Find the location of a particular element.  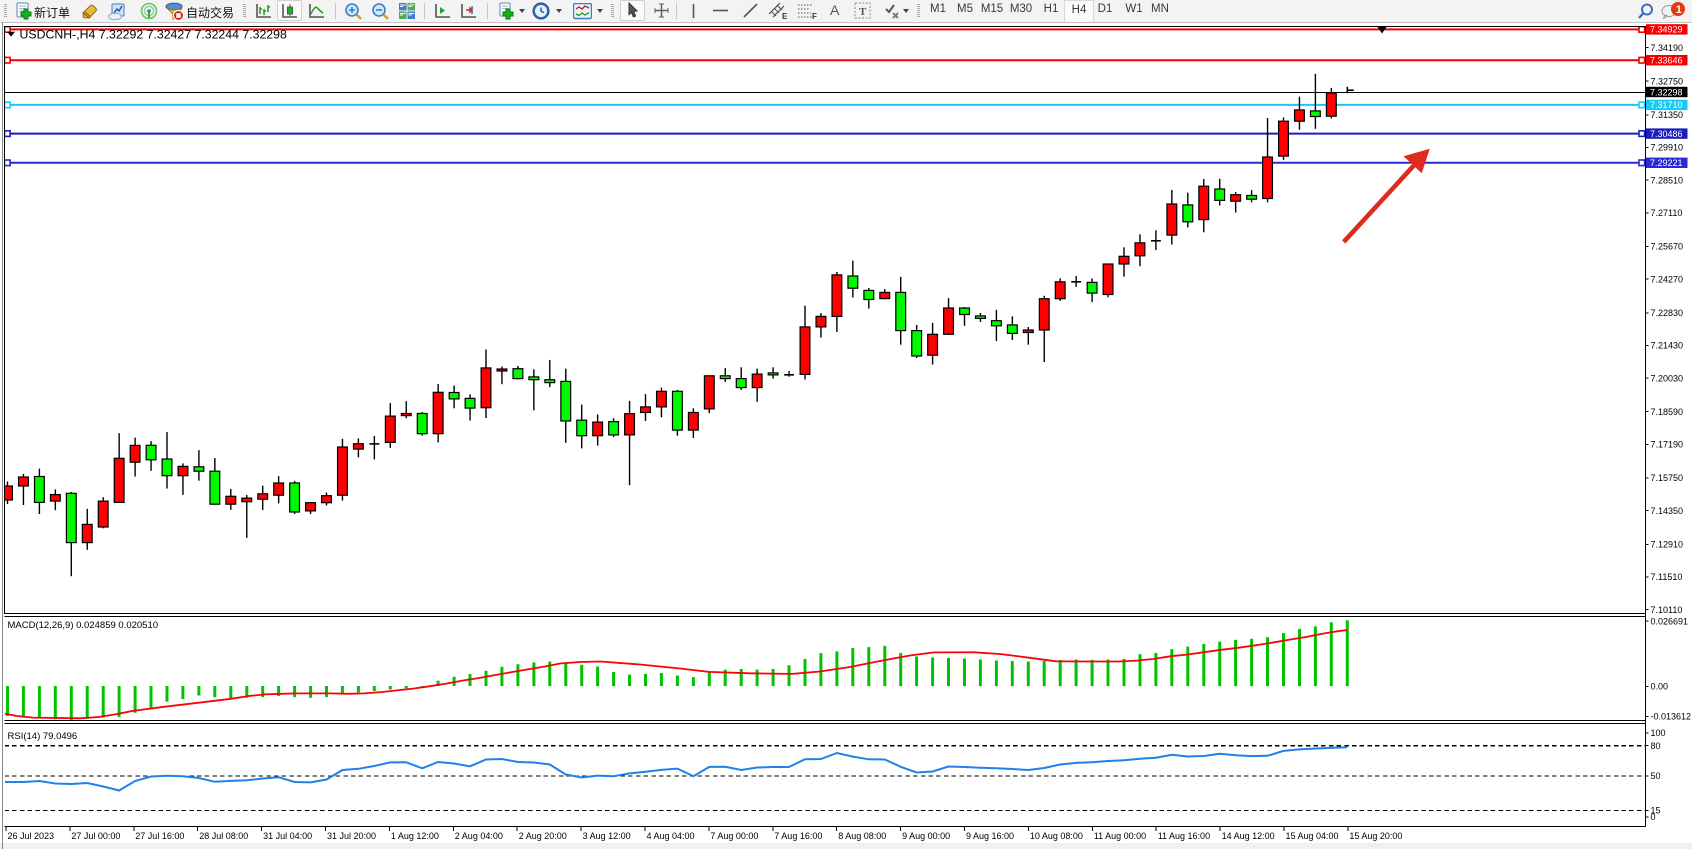

svg-text: 2 Aug 20:00 is located at coordinates (543, 836).